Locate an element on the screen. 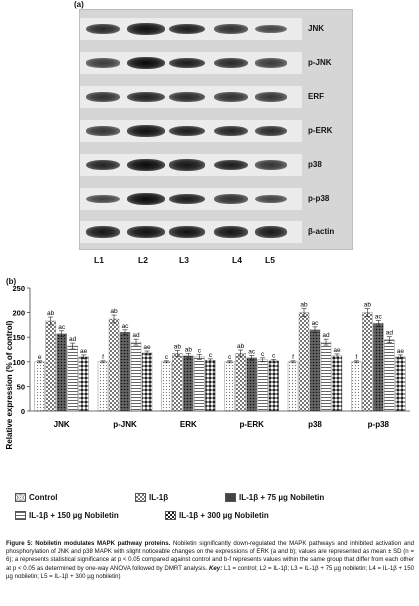 The width and height of the screenshot is (419, 606). legend-swatch-checker is located at coordinates (140, 497).